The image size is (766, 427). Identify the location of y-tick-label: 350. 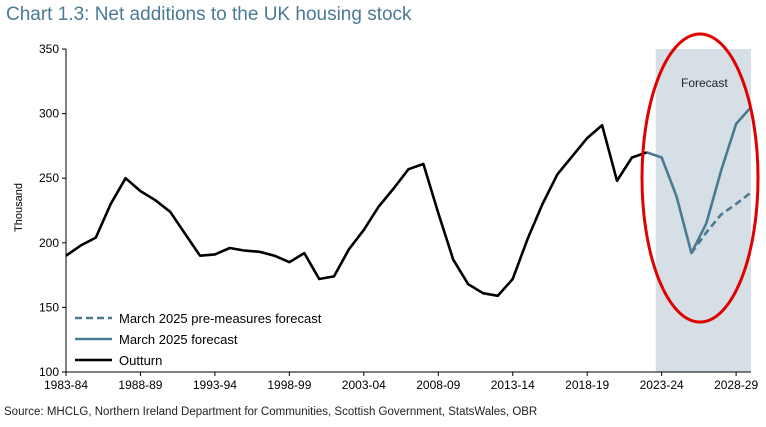
(49, 49).